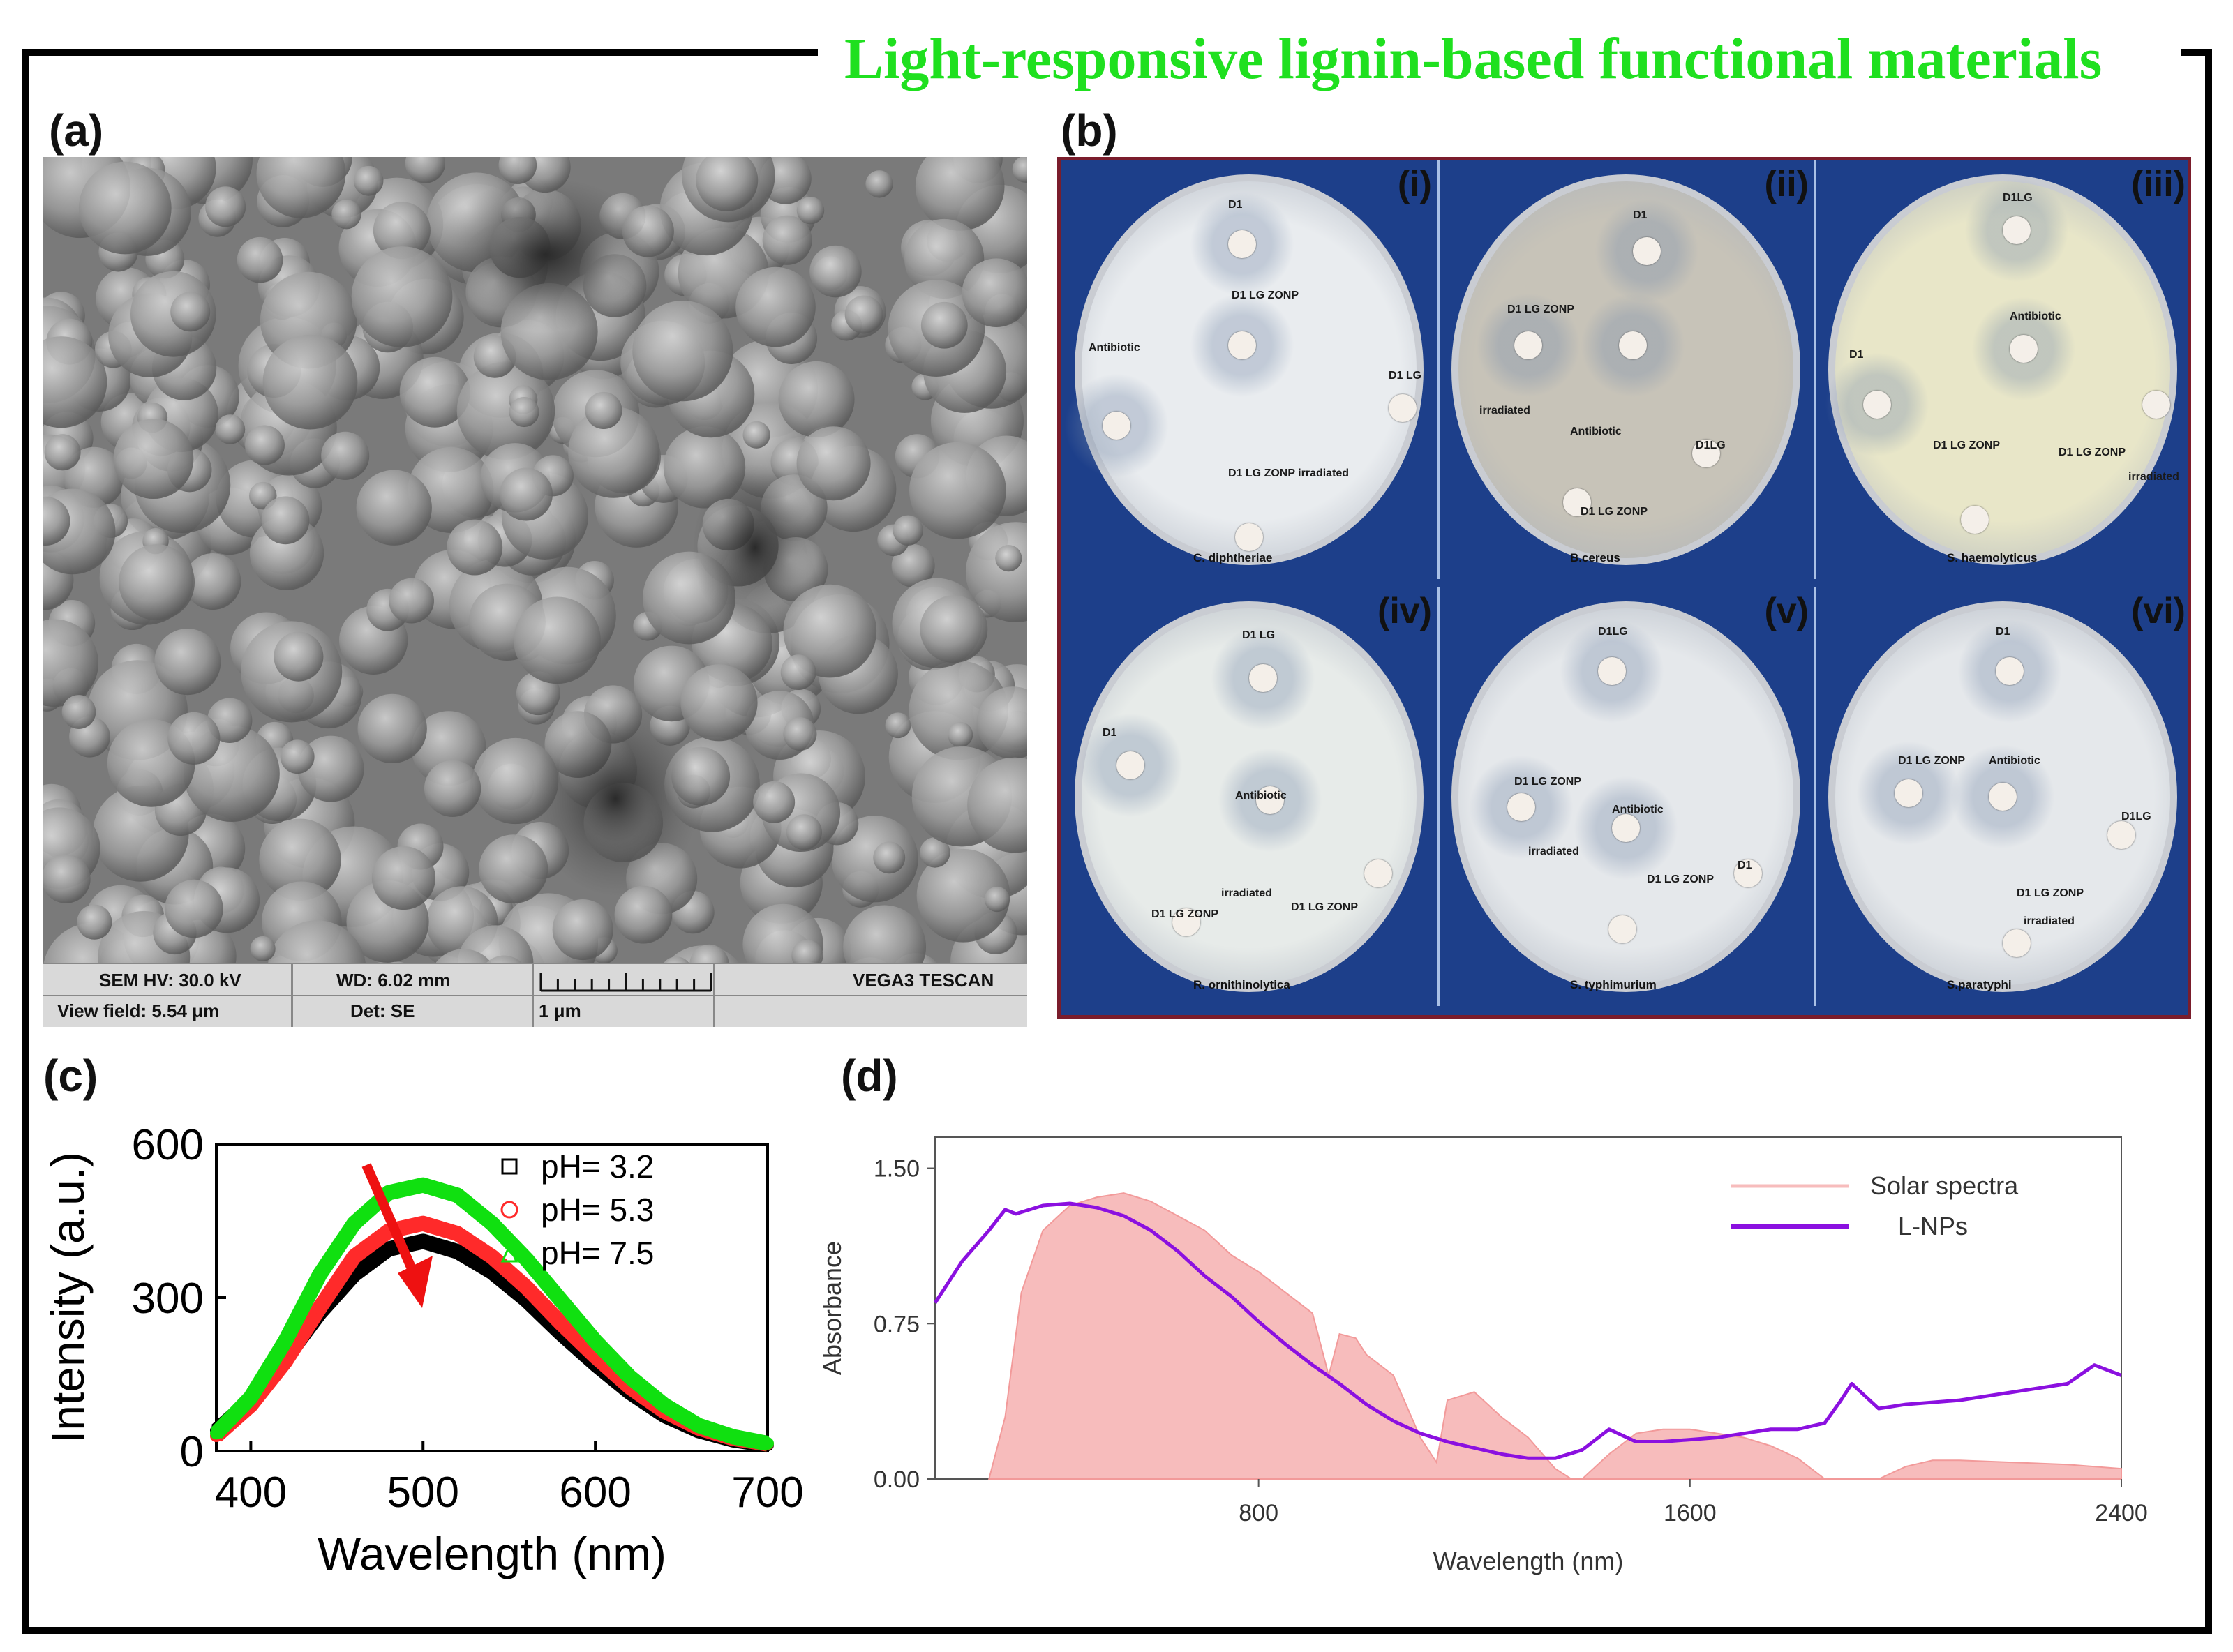  I want to click on plate-id: (ii), so click(1786, 184).